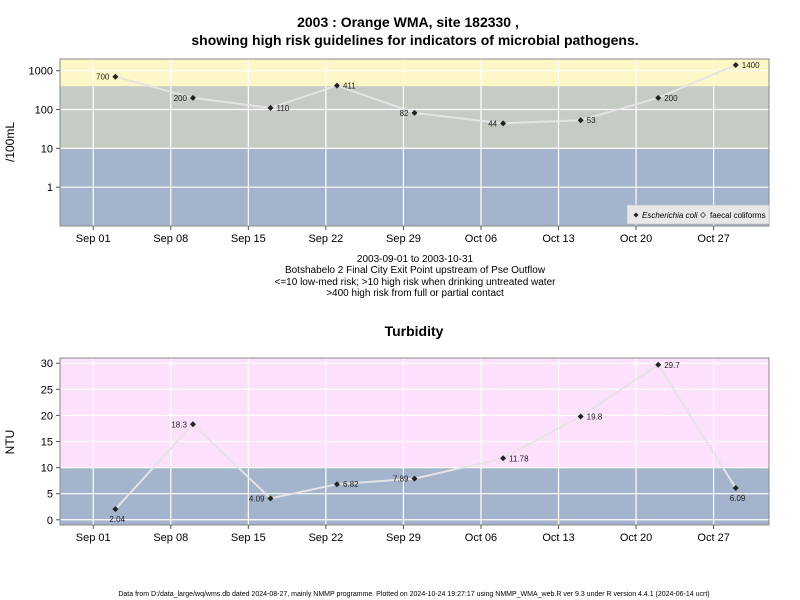 The width and height of the screenshot is (800, 600). Describe the element at coordinates (179, 424) in the screenshot. I see `data-label: 18.3` at that location.